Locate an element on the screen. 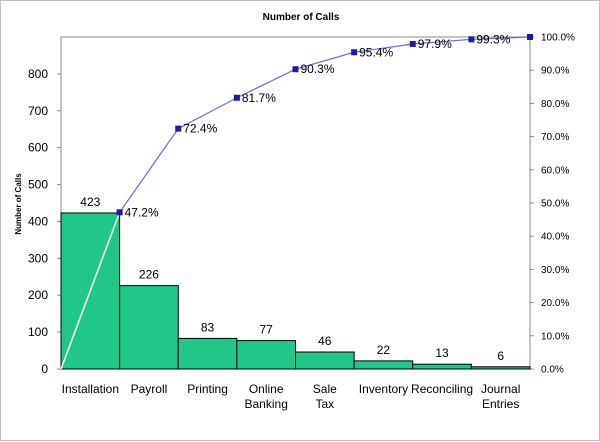  bar-value-label: 423 is located at coordinates (90, 202).